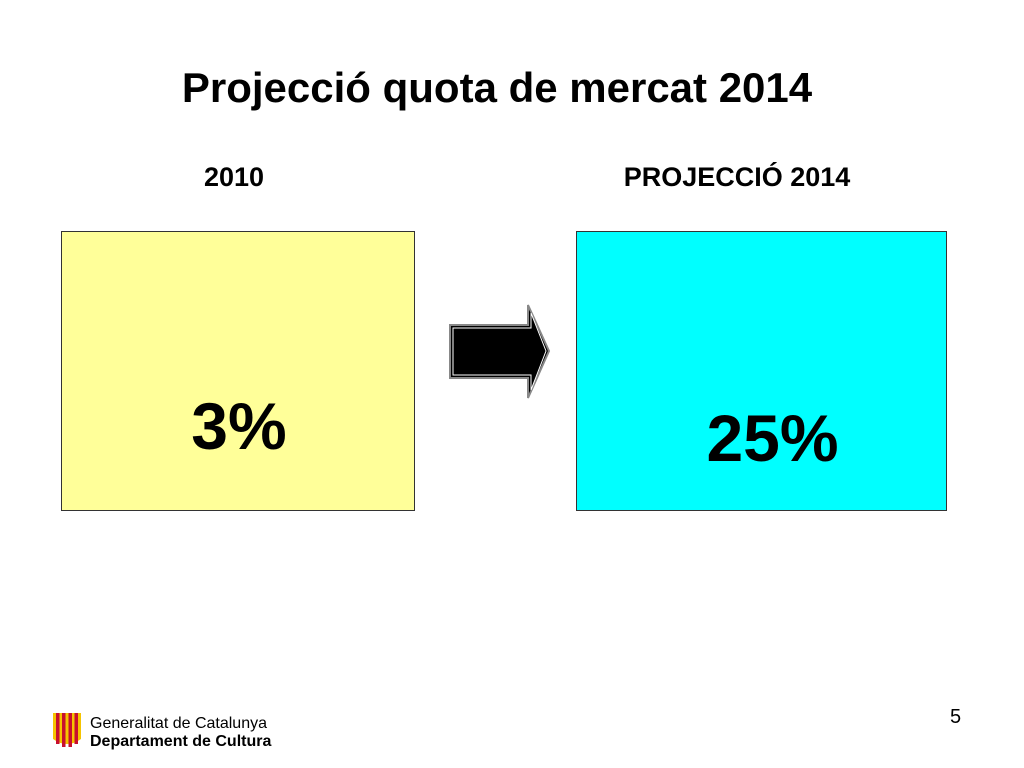  I want to click on panel-label: PROJECCIÓ 2014, so click(737, 177).